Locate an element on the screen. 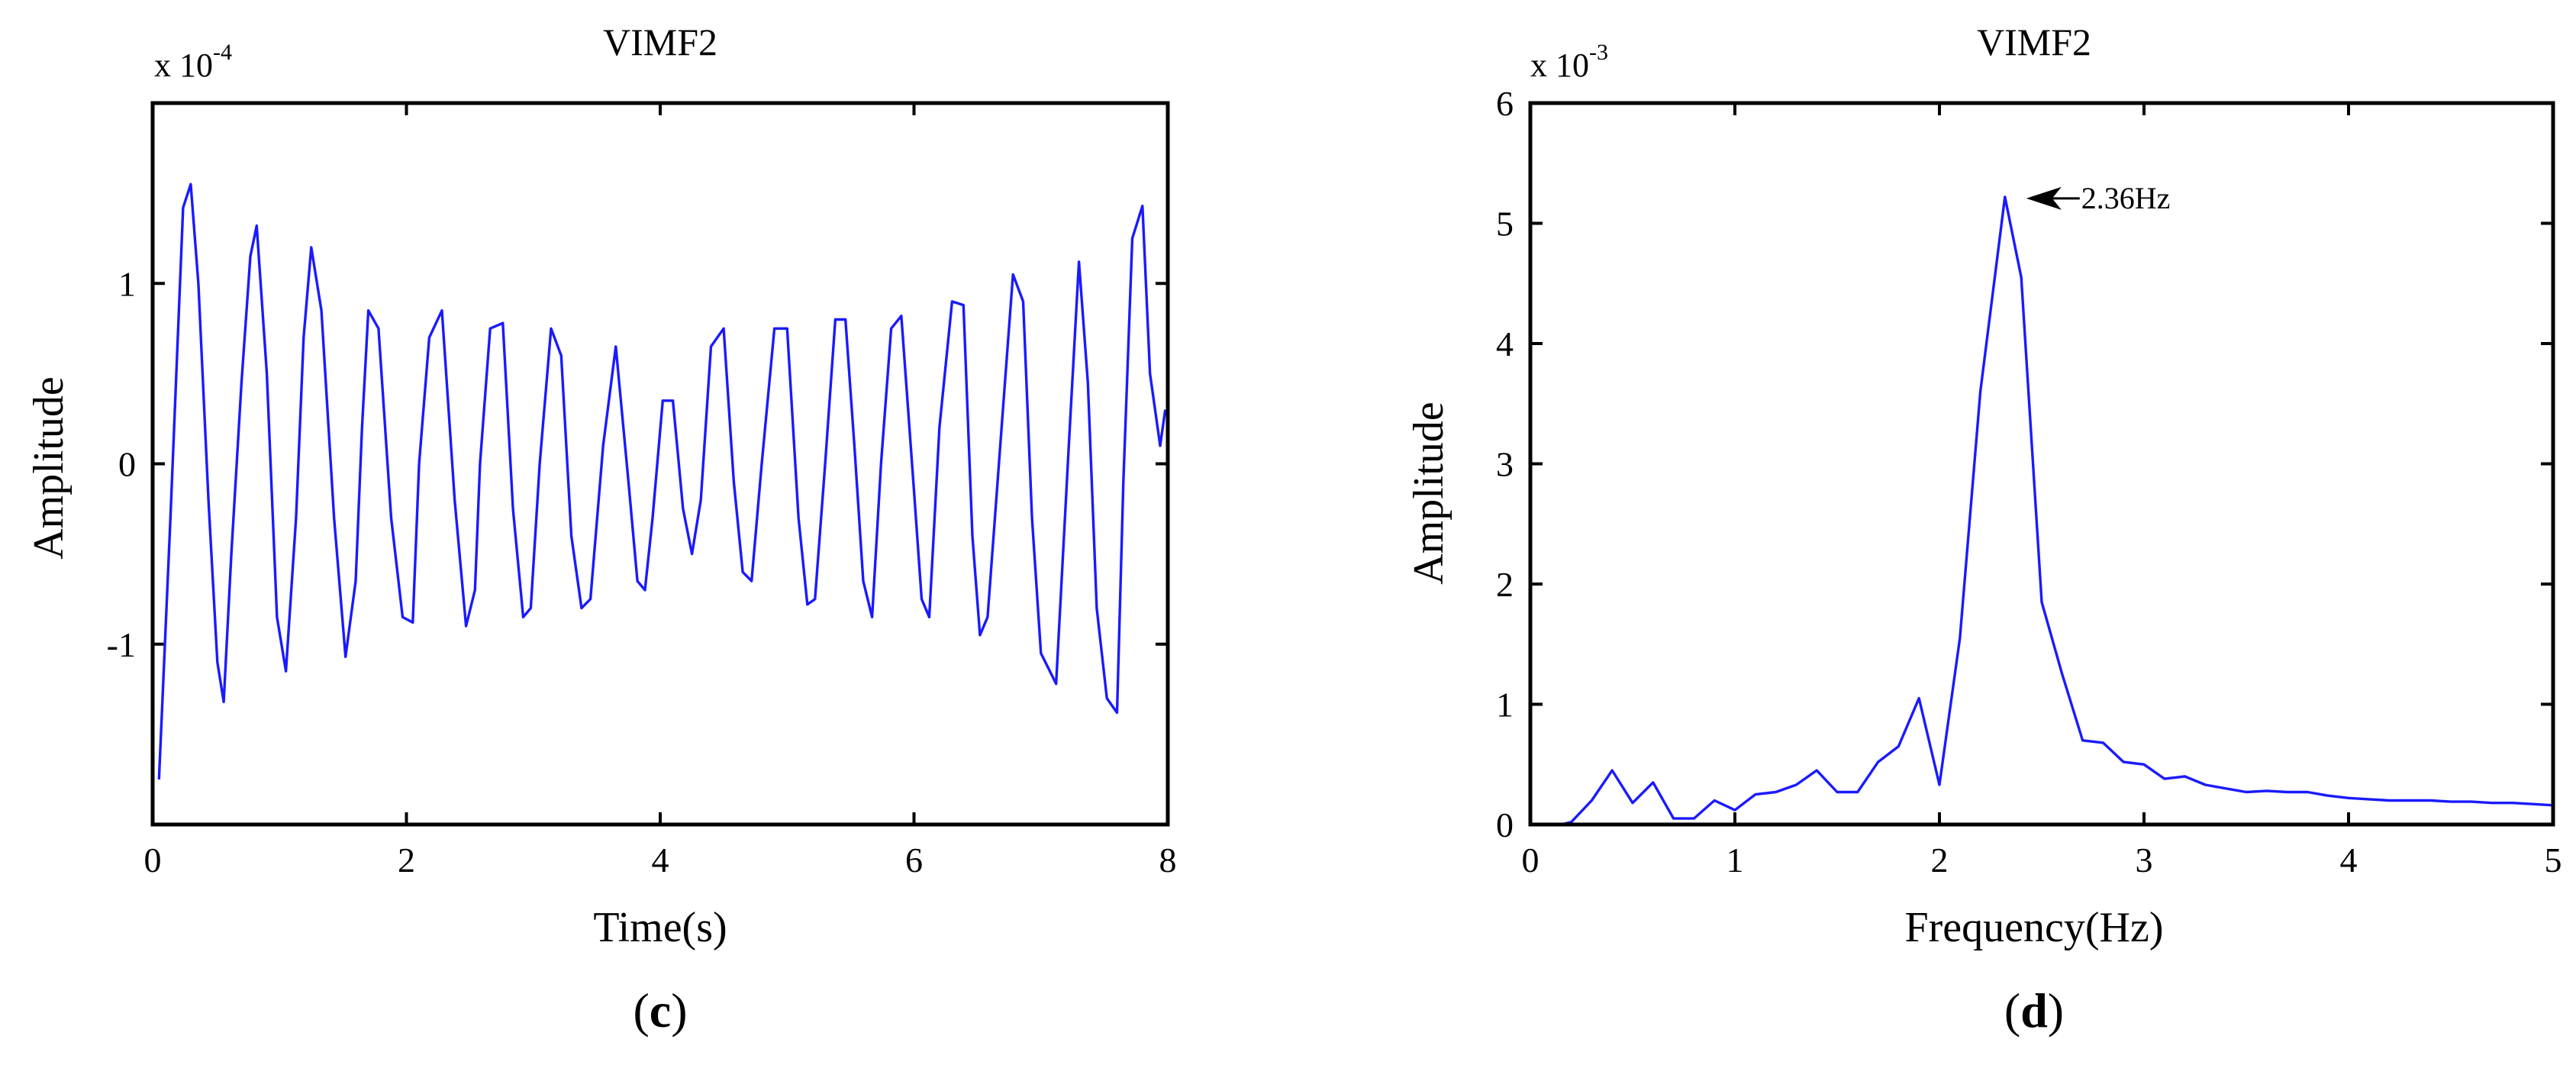  panel-d-y-exponent-base: x 10 is located at coordinates (1559, 65).